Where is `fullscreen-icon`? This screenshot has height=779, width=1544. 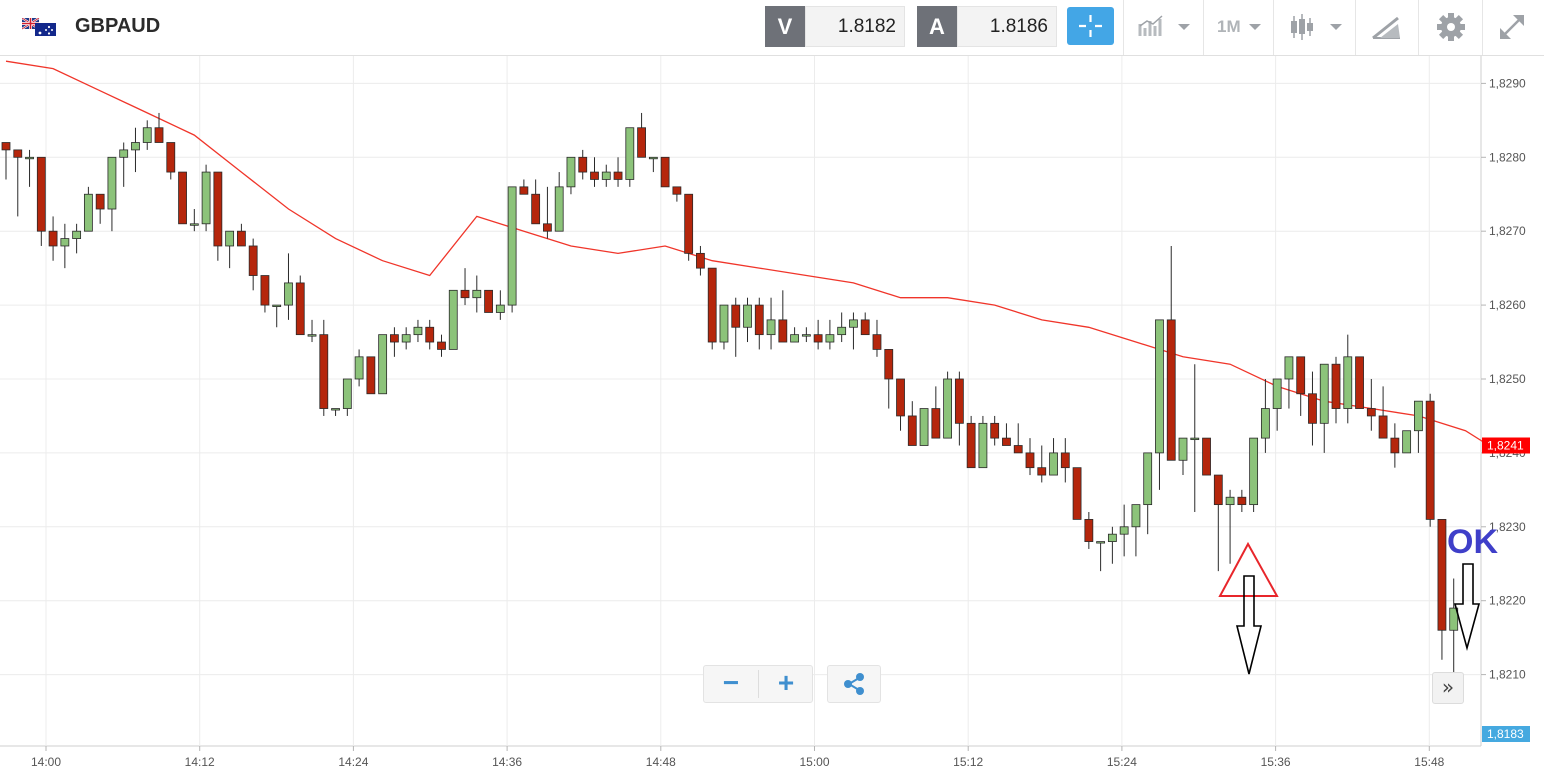 fullscreen-icon is located at coordinates (1512, 27).